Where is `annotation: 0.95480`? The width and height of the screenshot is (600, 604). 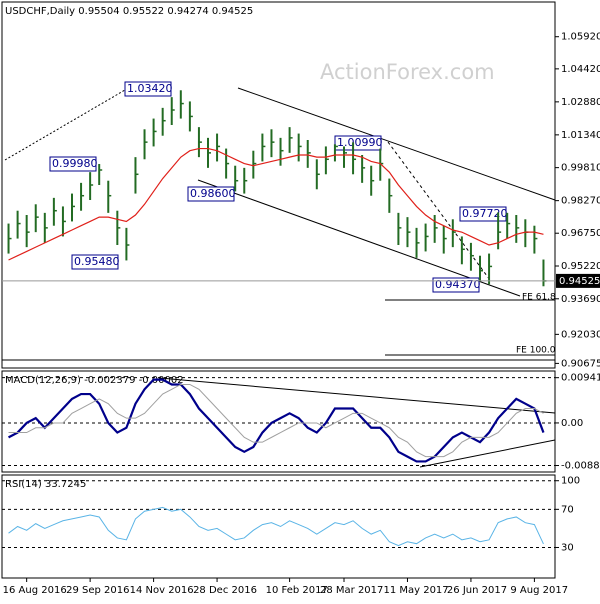
annotation: 0.95480 is located at coordinates (97, 261).